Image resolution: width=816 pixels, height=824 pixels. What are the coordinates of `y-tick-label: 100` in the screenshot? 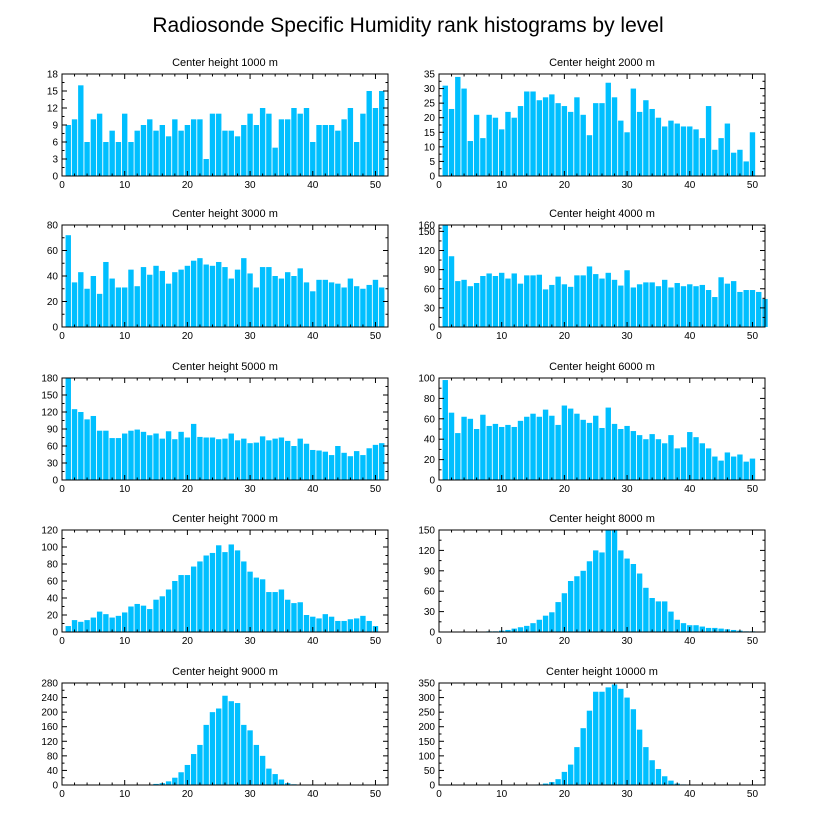 It's located at (426, 756).